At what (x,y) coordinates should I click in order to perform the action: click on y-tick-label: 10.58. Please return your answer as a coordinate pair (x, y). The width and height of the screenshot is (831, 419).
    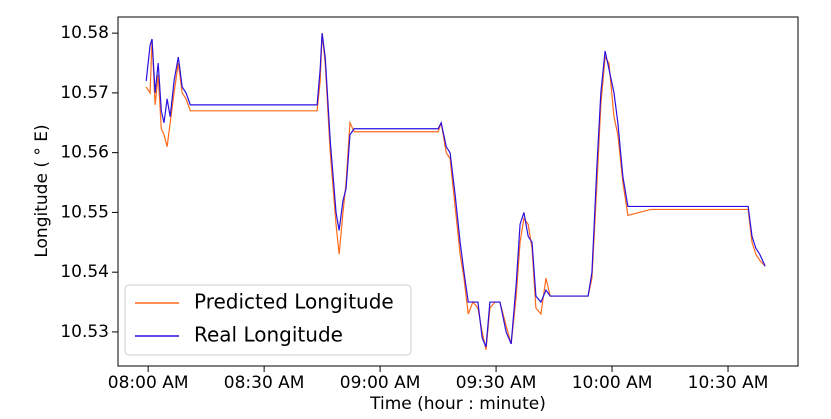
    Looking at the image, I should click on (84, 33).